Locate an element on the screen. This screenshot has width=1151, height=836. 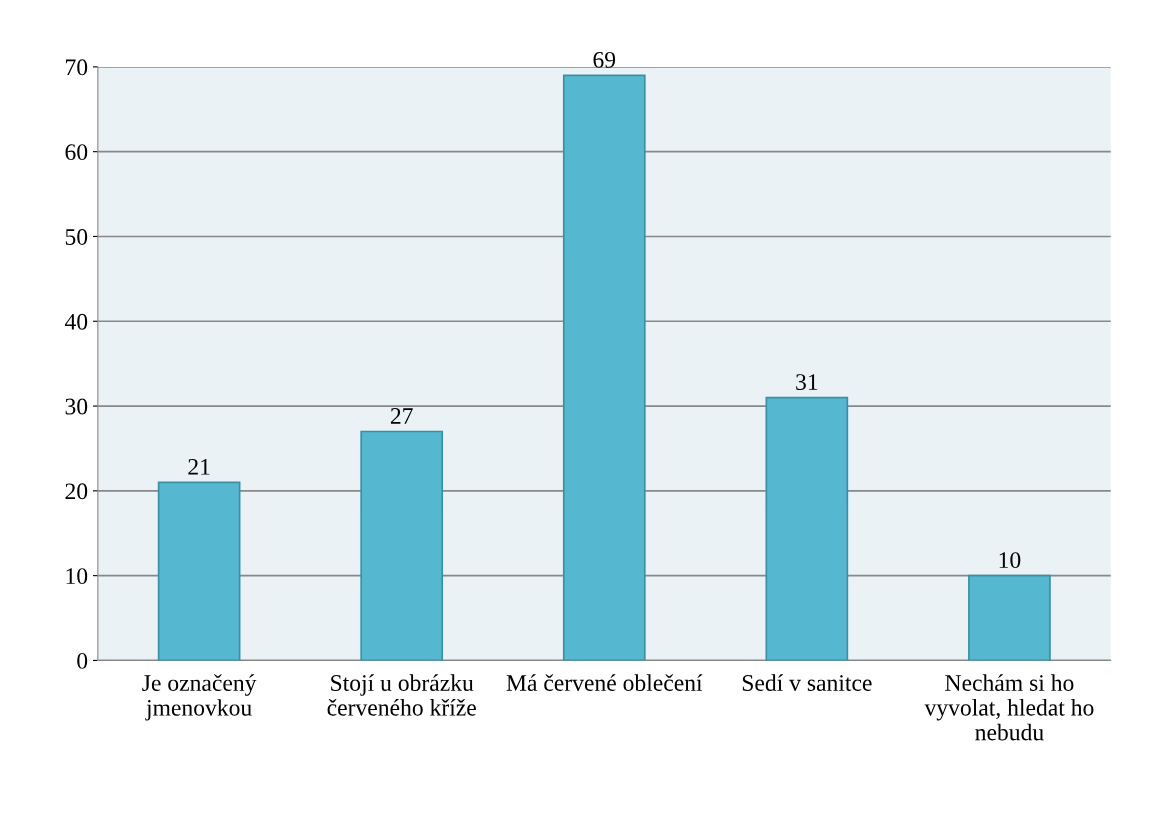
y-tick-label: 30 is located at coordinates (76, 406).